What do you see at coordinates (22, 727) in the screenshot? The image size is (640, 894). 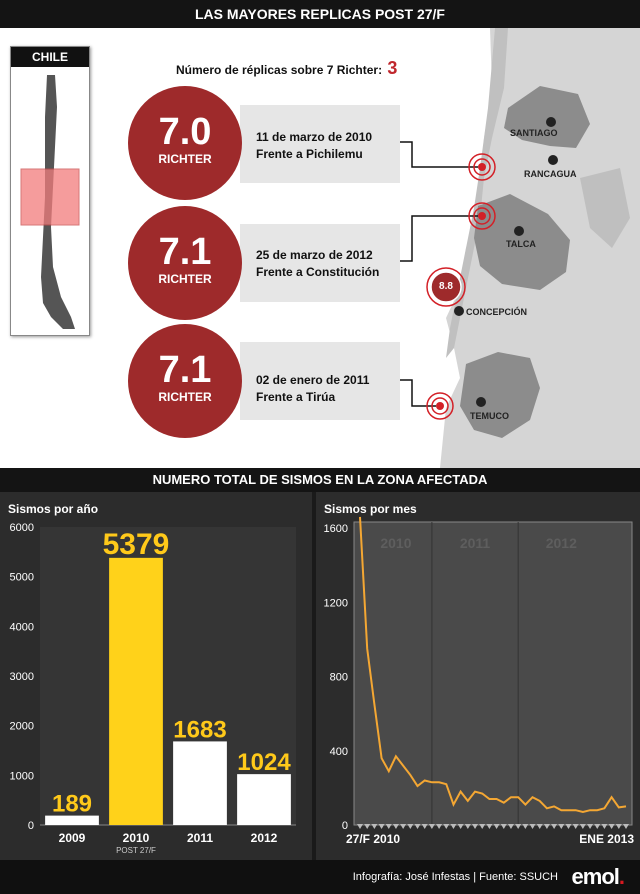 I see `y-tick-label: 2000` at bounding box center [22, 727].